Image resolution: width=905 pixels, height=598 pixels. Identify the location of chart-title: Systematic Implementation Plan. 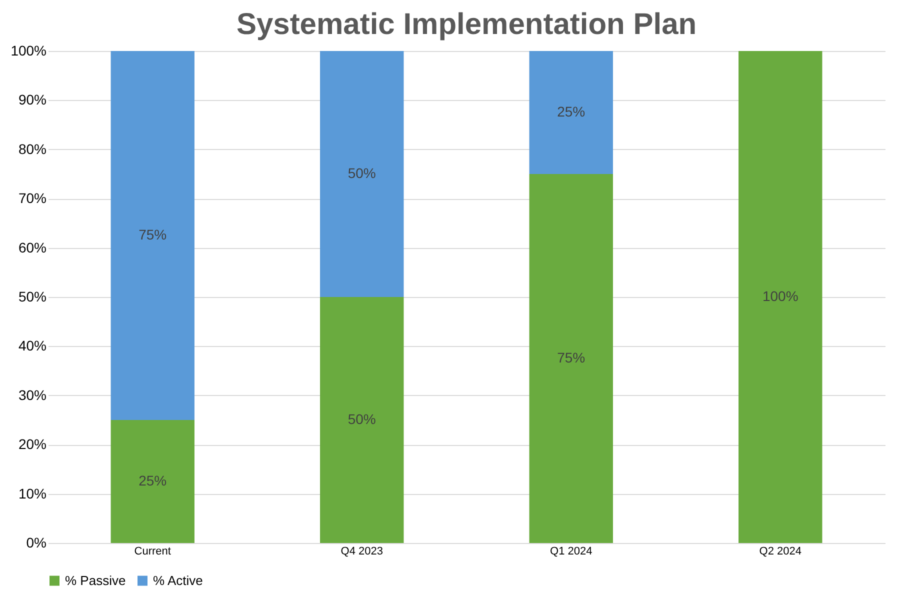
(466, 24).